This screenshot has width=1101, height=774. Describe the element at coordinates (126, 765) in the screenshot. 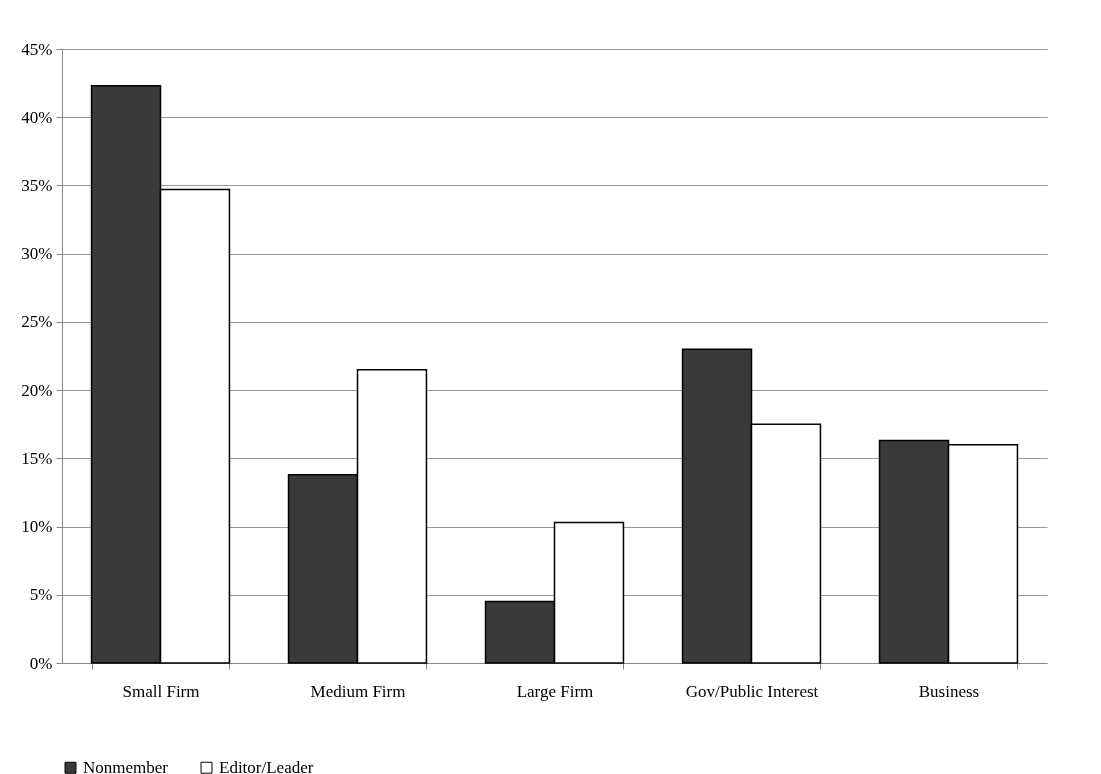

I see `legend-label: Nonmember` at that location.